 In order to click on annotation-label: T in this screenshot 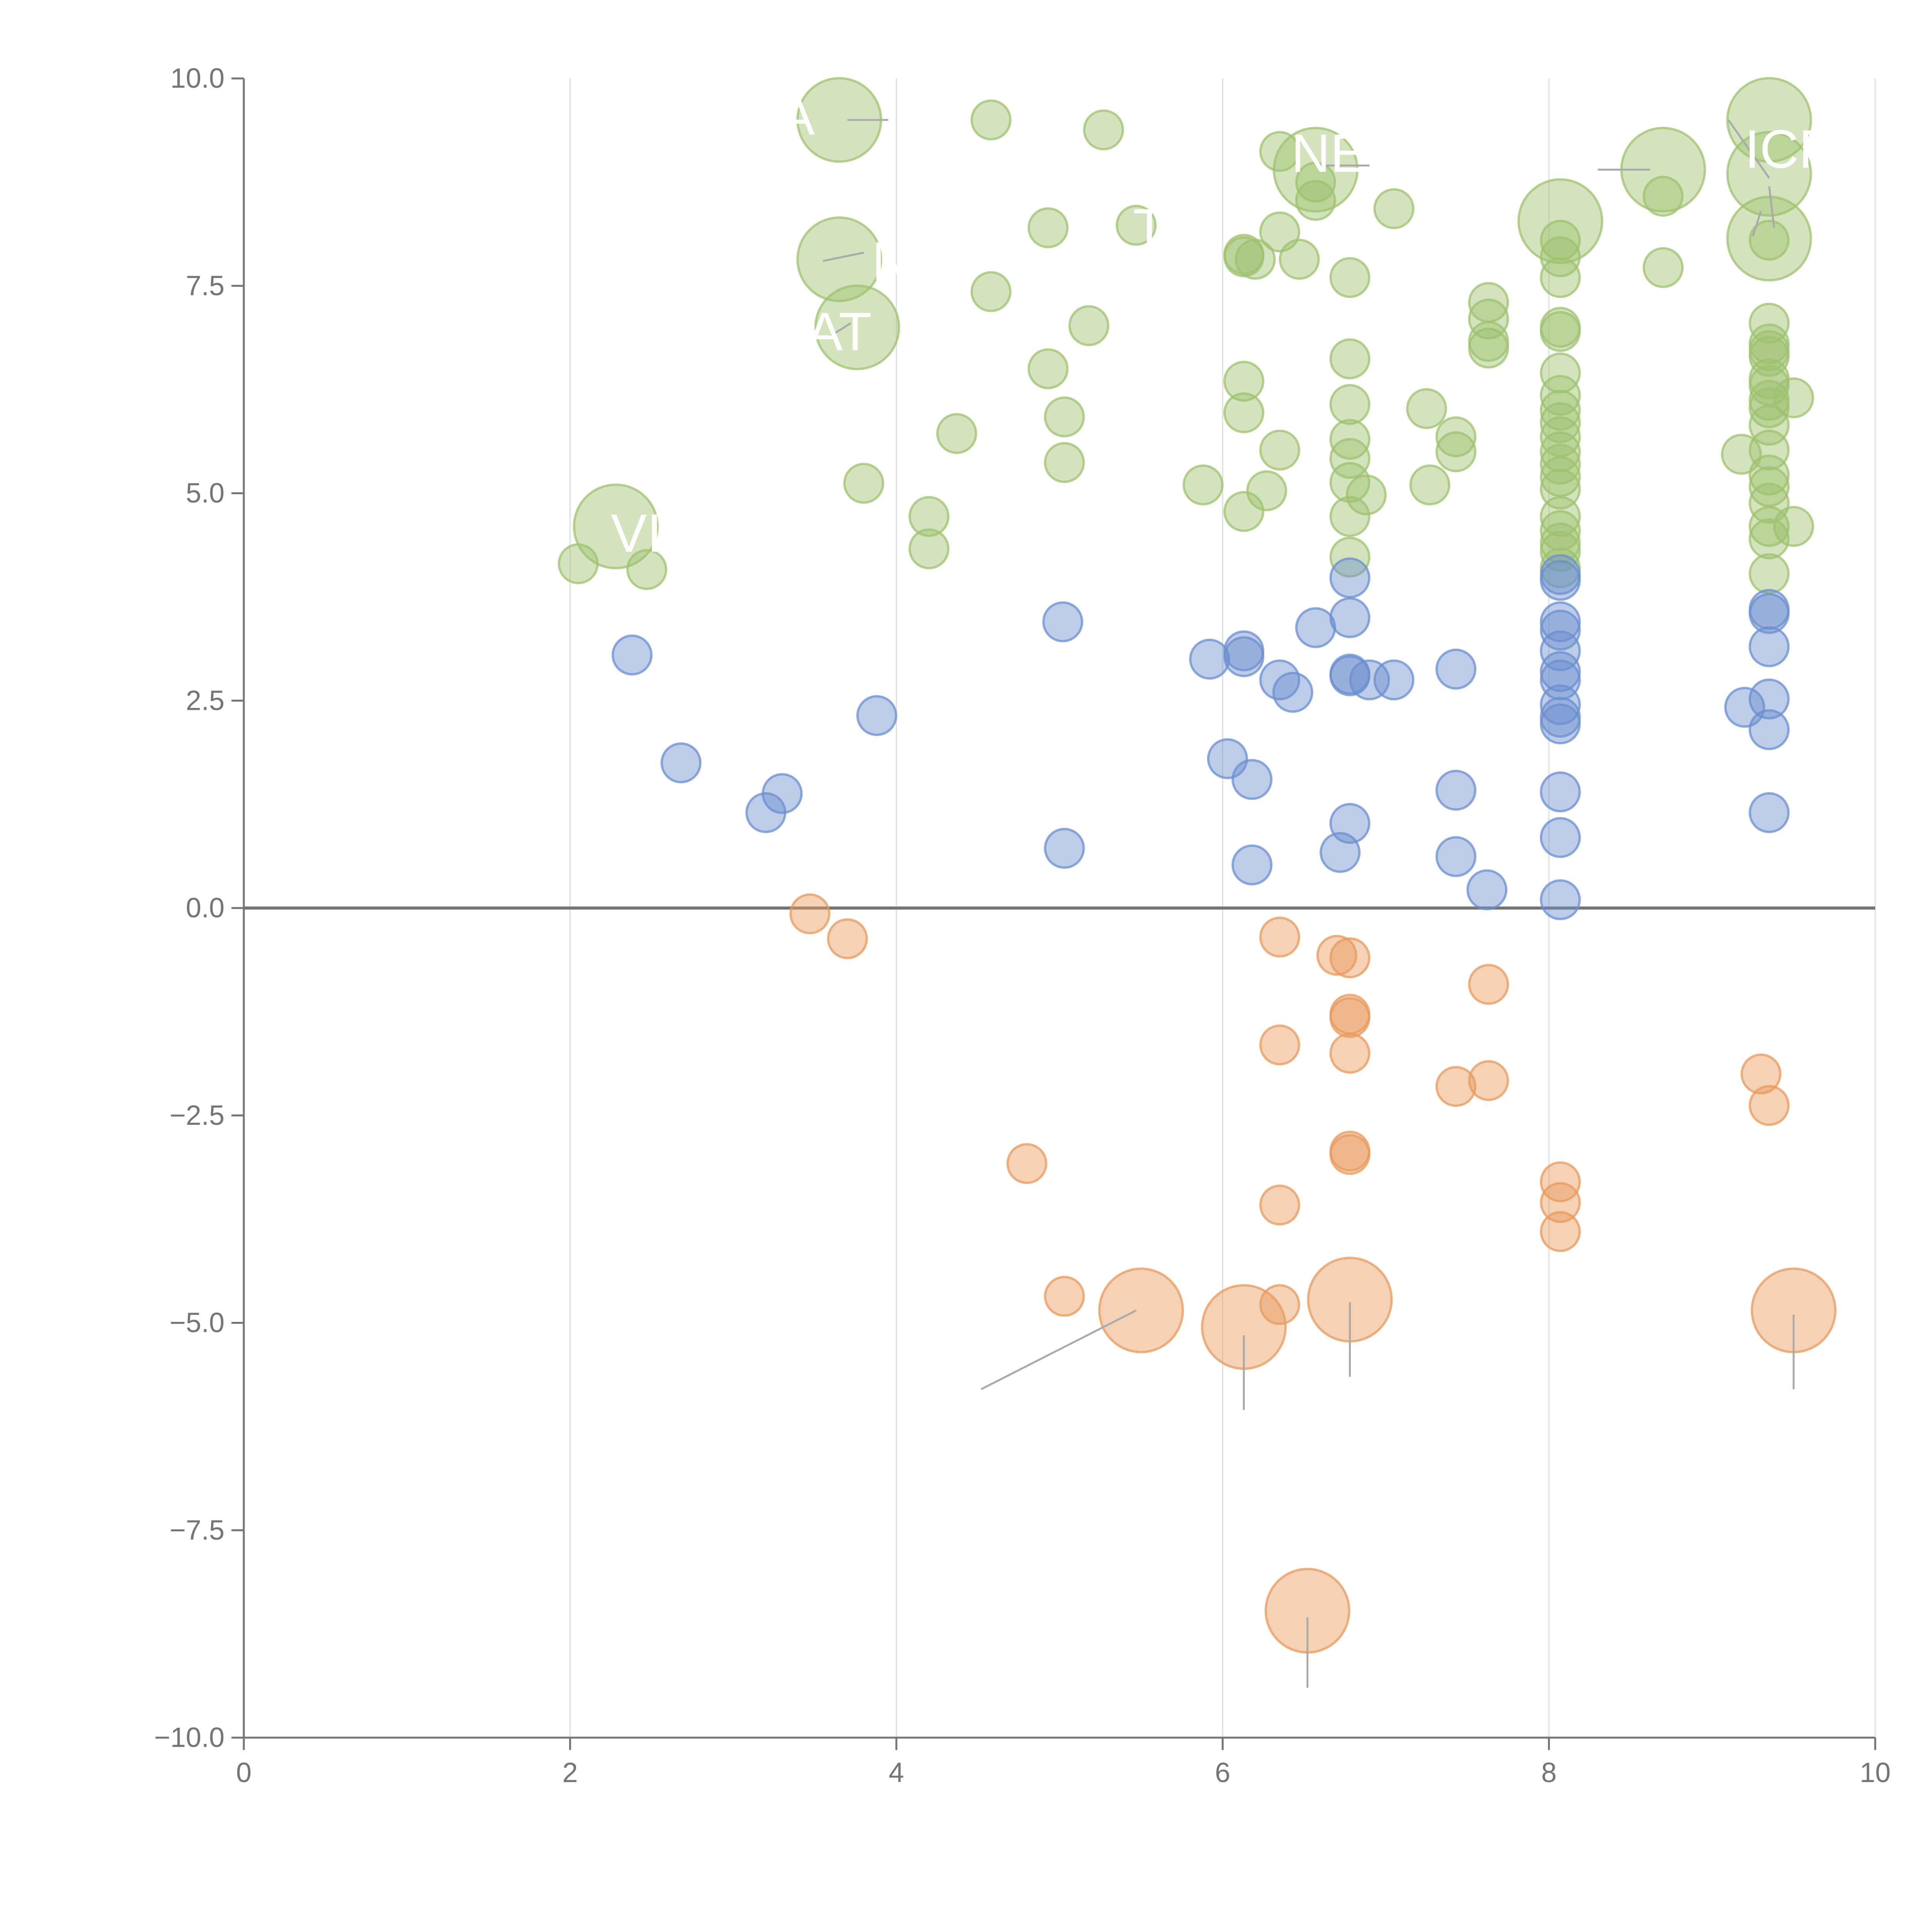, I will do `click(1149, 228)`.